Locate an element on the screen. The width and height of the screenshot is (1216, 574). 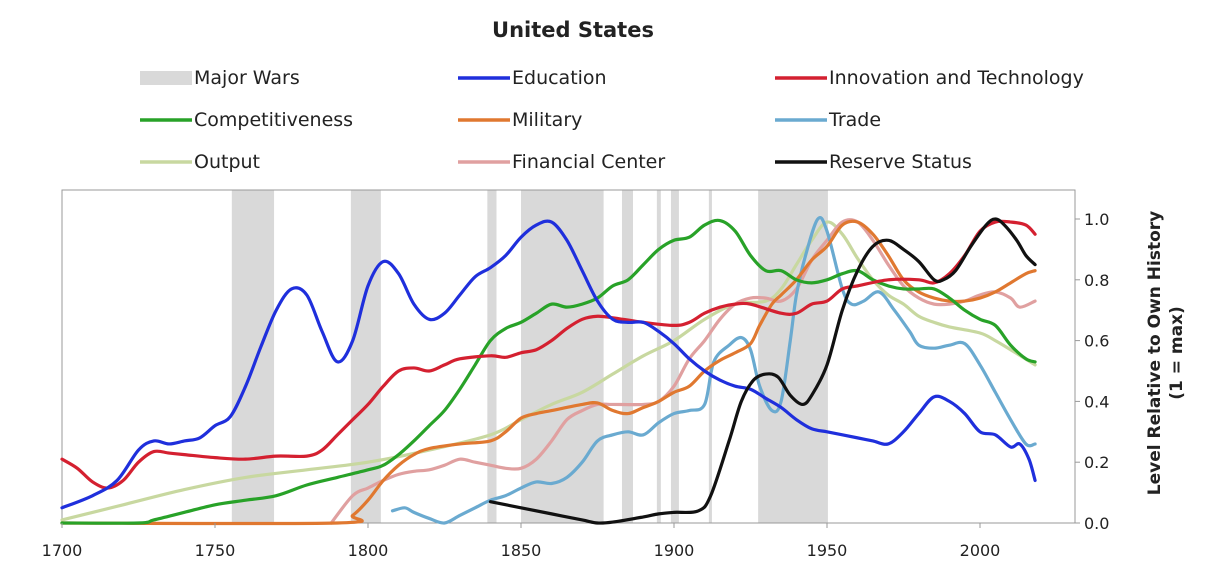
x-tick-label: 1850 is located at coordinates (521, 550).